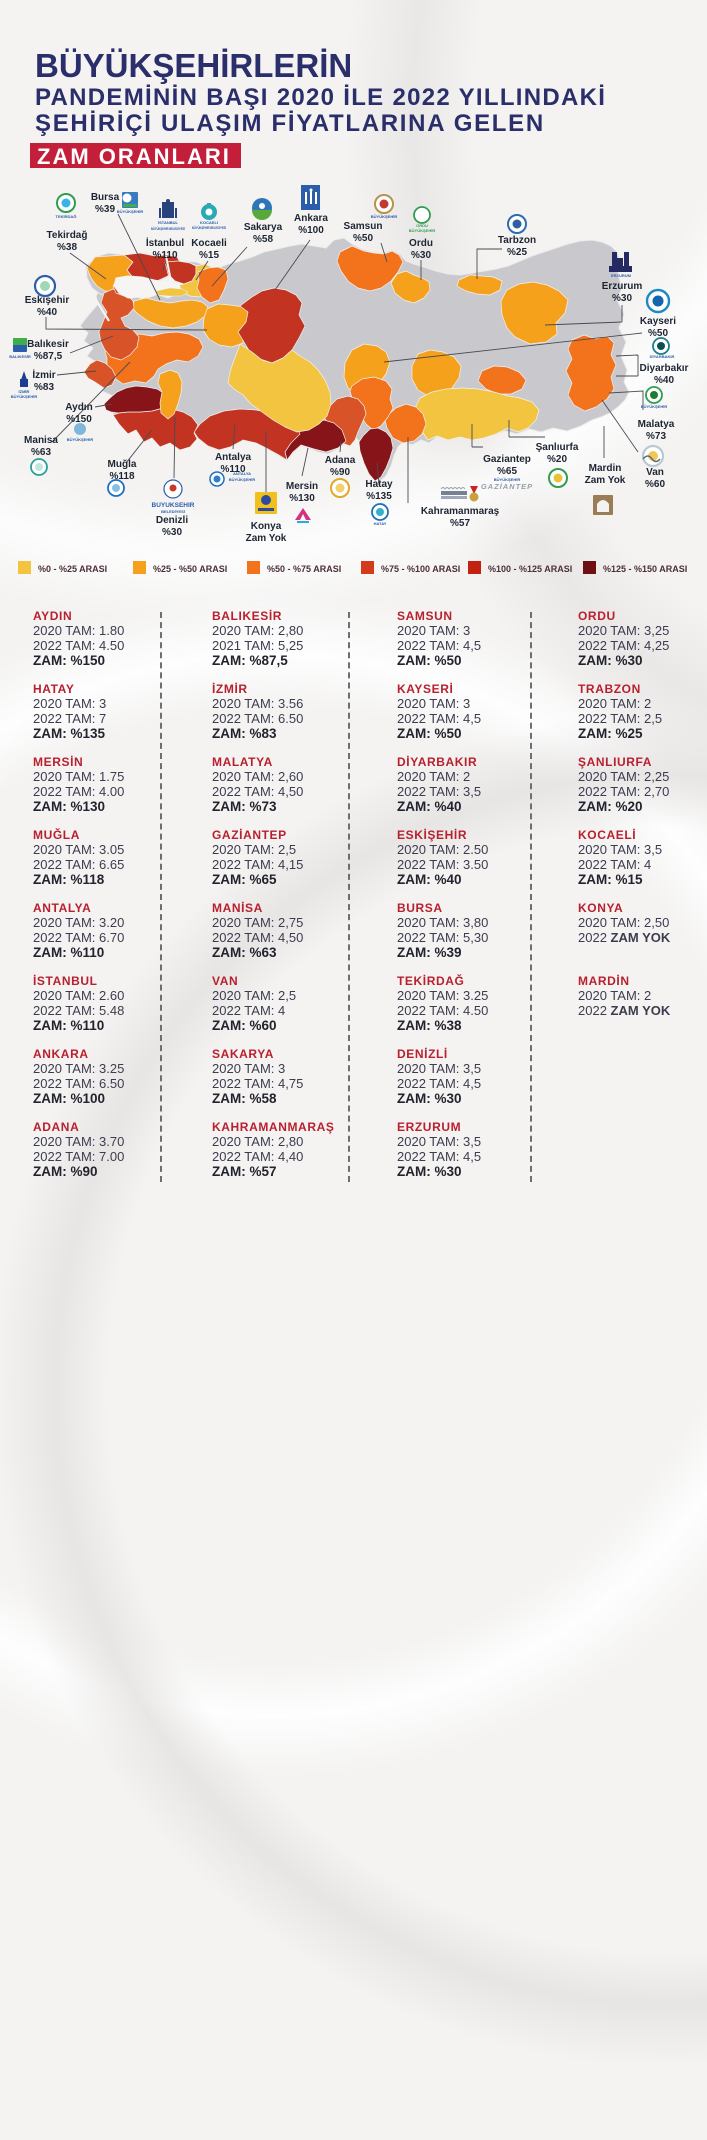 This screenshot has height=2140, width=707. What do you see at coordinates (172, 520) in the screenshot?
I see `svg-text: Denizli` at bounding box center [172, 520].